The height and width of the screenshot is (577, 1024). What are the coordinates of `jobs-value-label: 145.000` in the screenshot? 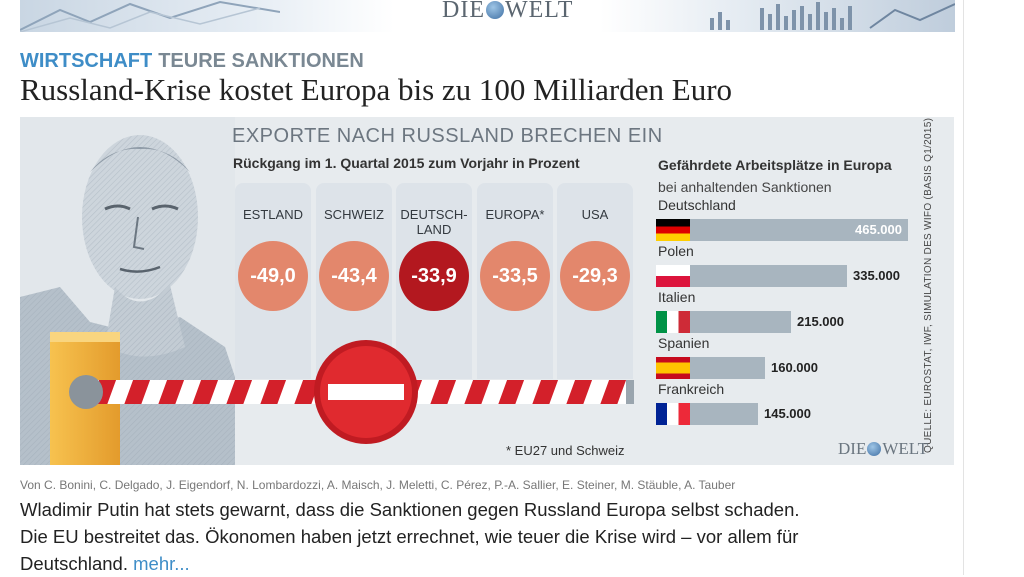 It's located at (787, 413).